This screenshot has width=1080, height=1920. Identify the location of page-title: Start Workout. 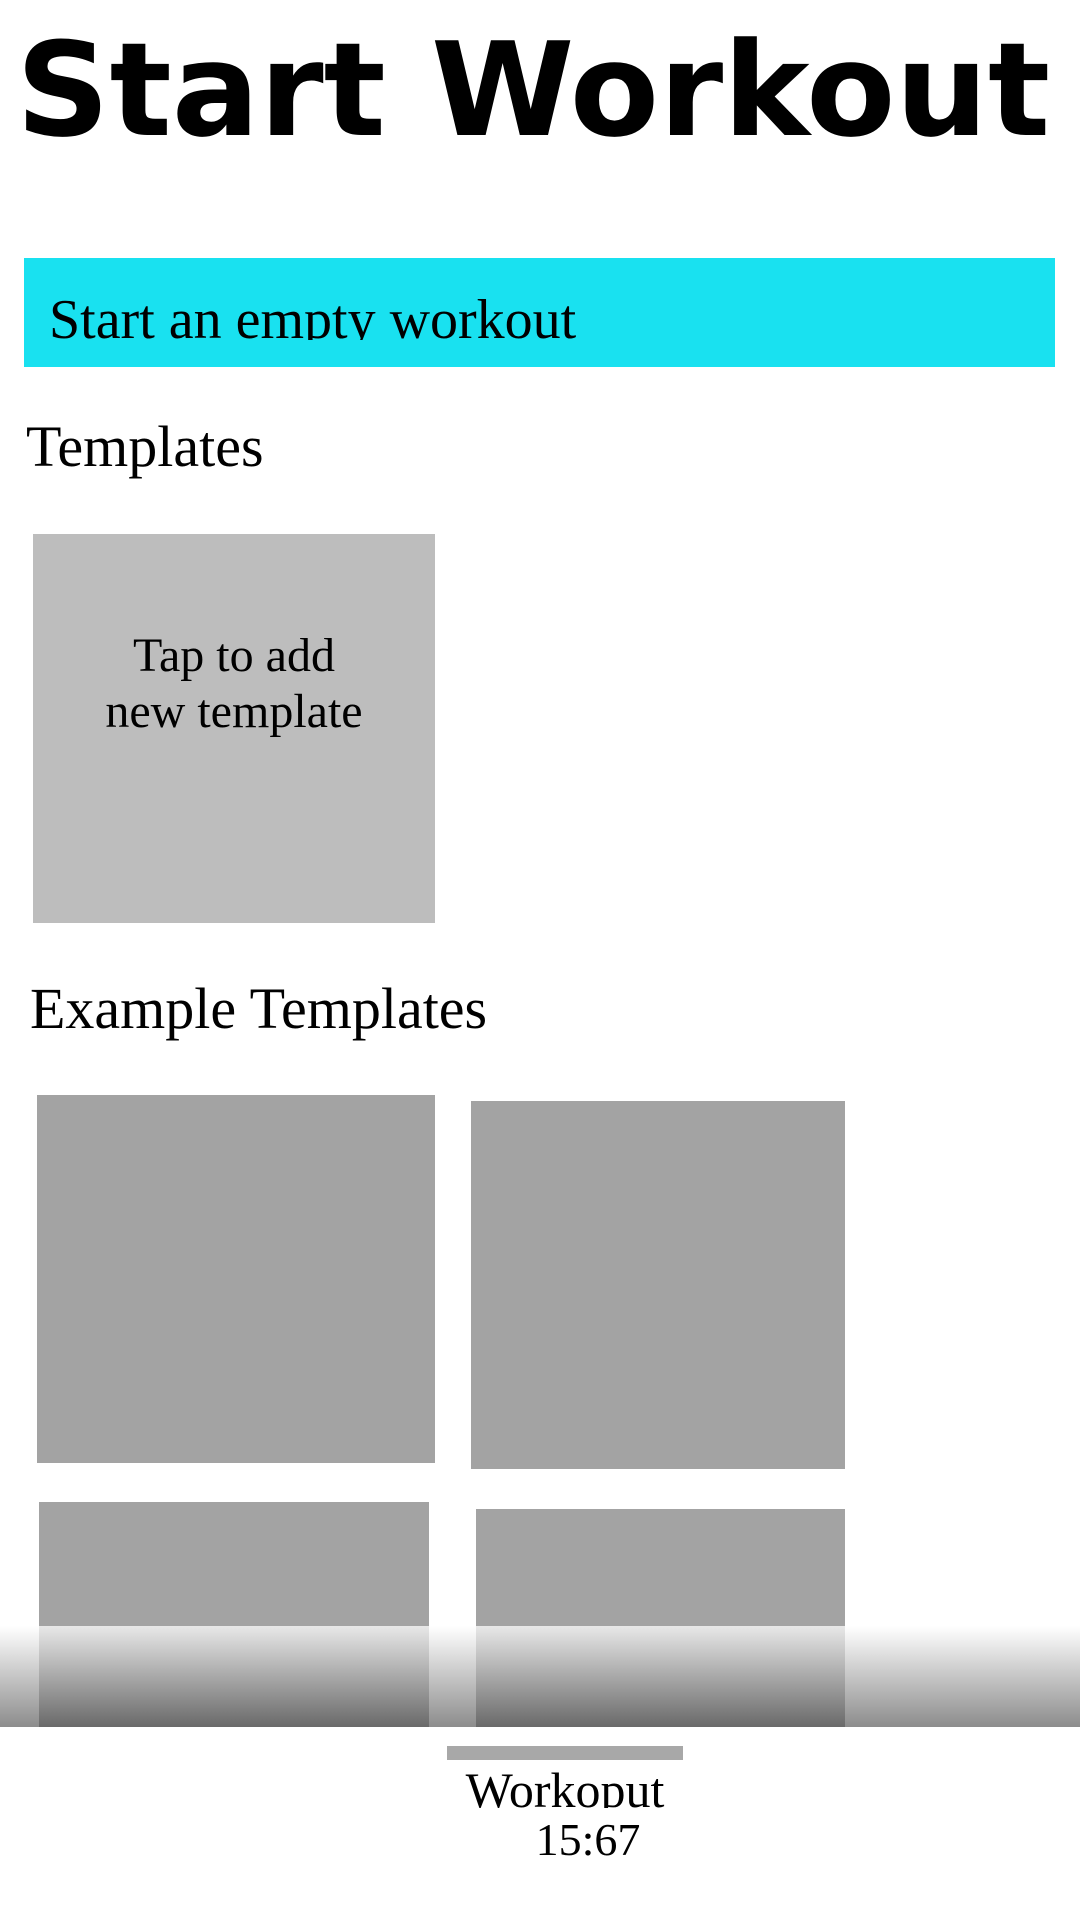
(533, 90).